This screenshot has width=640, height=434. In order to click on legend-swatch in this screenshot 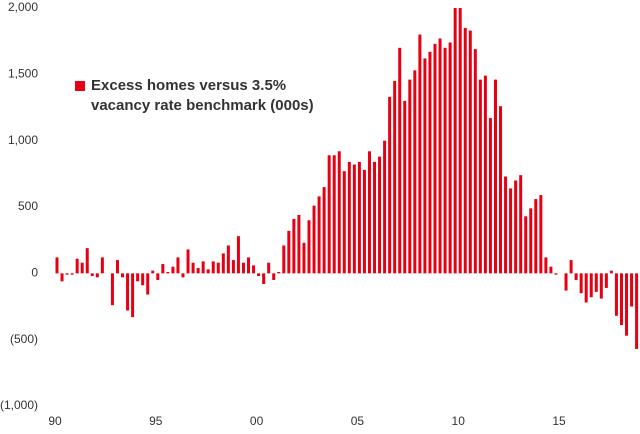, I will do `click(80, 86)`.